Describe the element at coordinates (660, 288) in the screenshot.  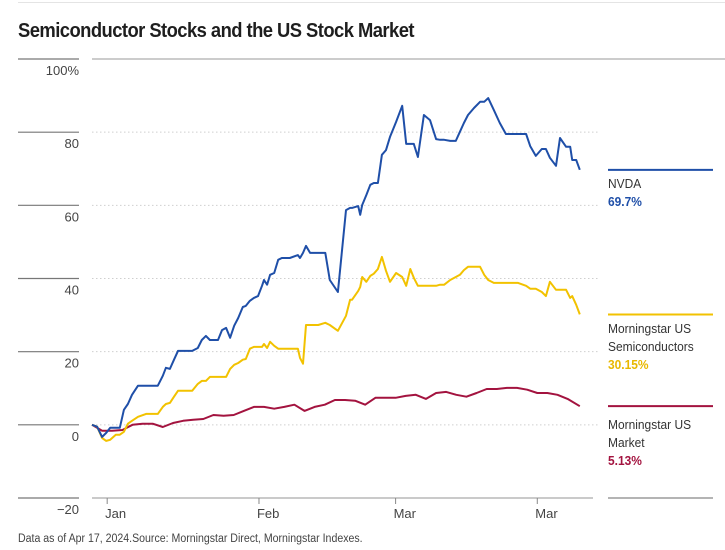
I see `legend-rules` at that location.